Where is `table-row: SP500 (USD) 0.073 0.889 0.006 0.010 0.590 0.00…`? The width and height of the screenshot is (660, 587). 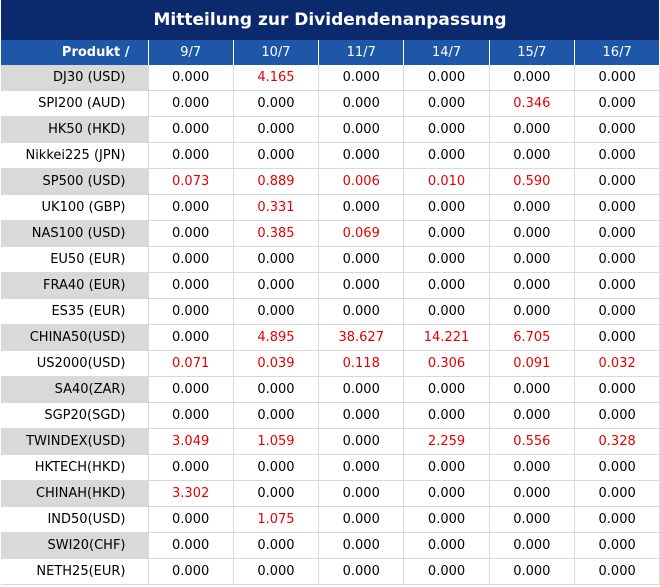 table-row: SP500 (USD) 0.073 0.889 0.006 0.010 0.590 0.00… is located at coordinates (330, 181).